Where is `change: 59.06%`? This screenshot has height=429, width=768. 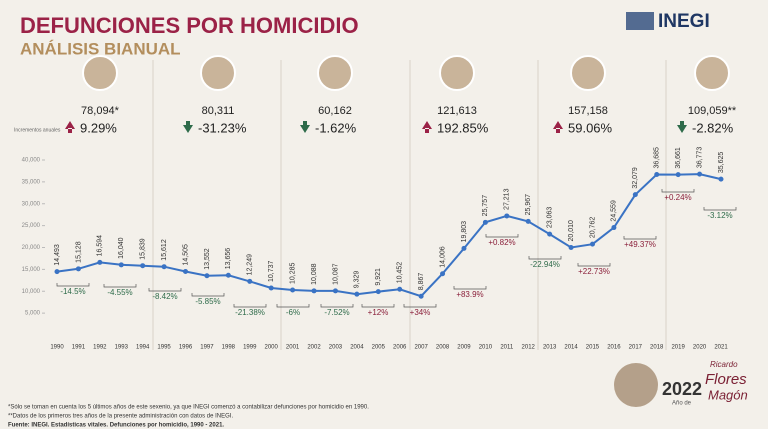
change: 59.06% is located at coordinates (590, 127).